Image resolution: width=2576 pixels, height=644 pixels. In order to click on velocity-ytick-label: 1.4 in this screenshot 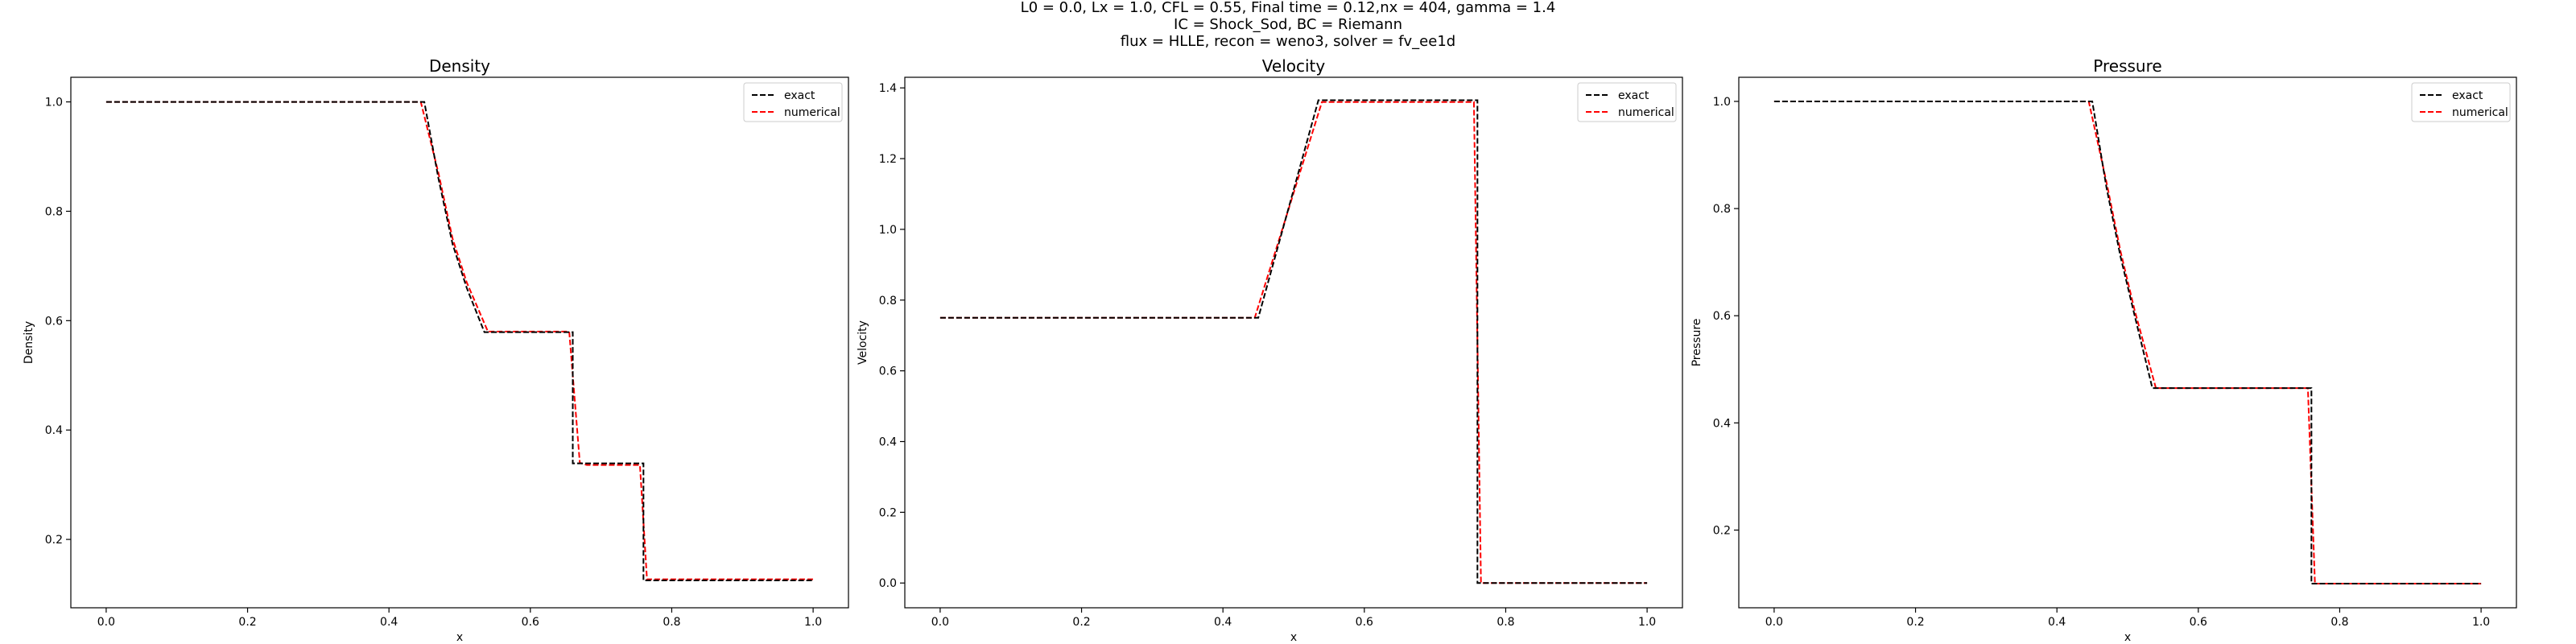, I will do `click(888, 88)`.